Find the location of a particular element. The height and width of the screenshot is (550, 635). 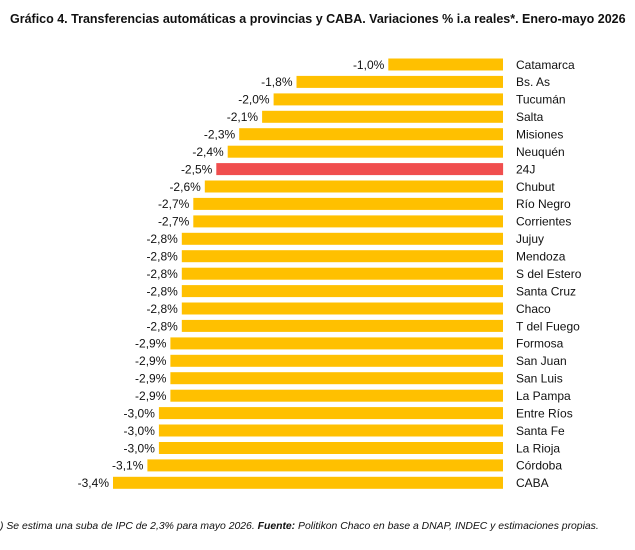

category-label-2: Tucumán is located at coordinates (541, 100).